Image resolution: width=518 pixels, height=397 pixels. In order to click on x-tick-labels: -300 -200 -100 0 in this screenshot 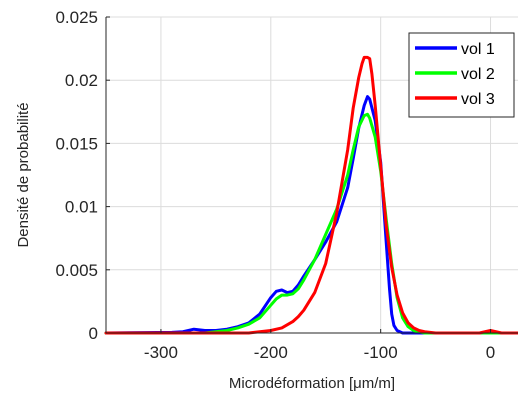, I will do `click(319, 352)`.